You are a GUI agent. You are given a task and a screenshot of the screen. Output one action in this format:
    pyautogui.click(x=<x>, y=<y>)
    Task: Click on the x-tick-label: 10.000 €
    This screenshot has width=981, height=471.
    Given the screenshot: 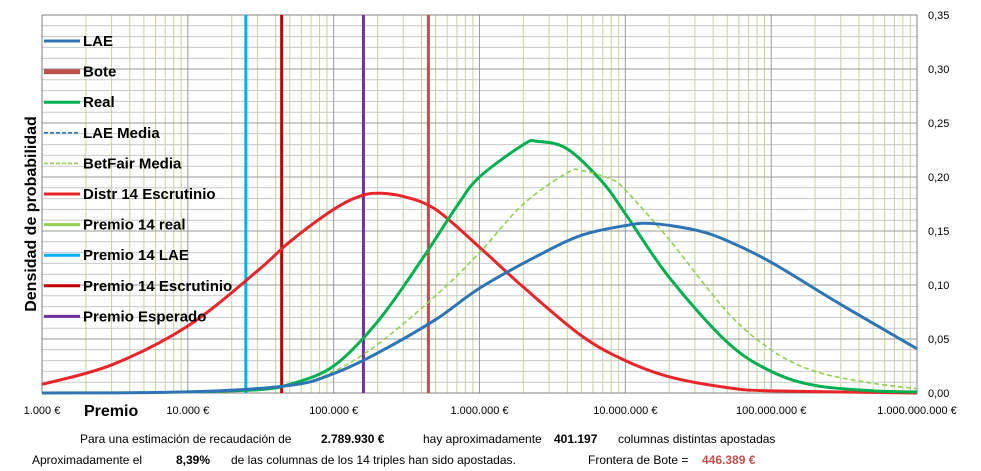 What is the action you would take?
    pyautogui.click(x=187, y=411)
    